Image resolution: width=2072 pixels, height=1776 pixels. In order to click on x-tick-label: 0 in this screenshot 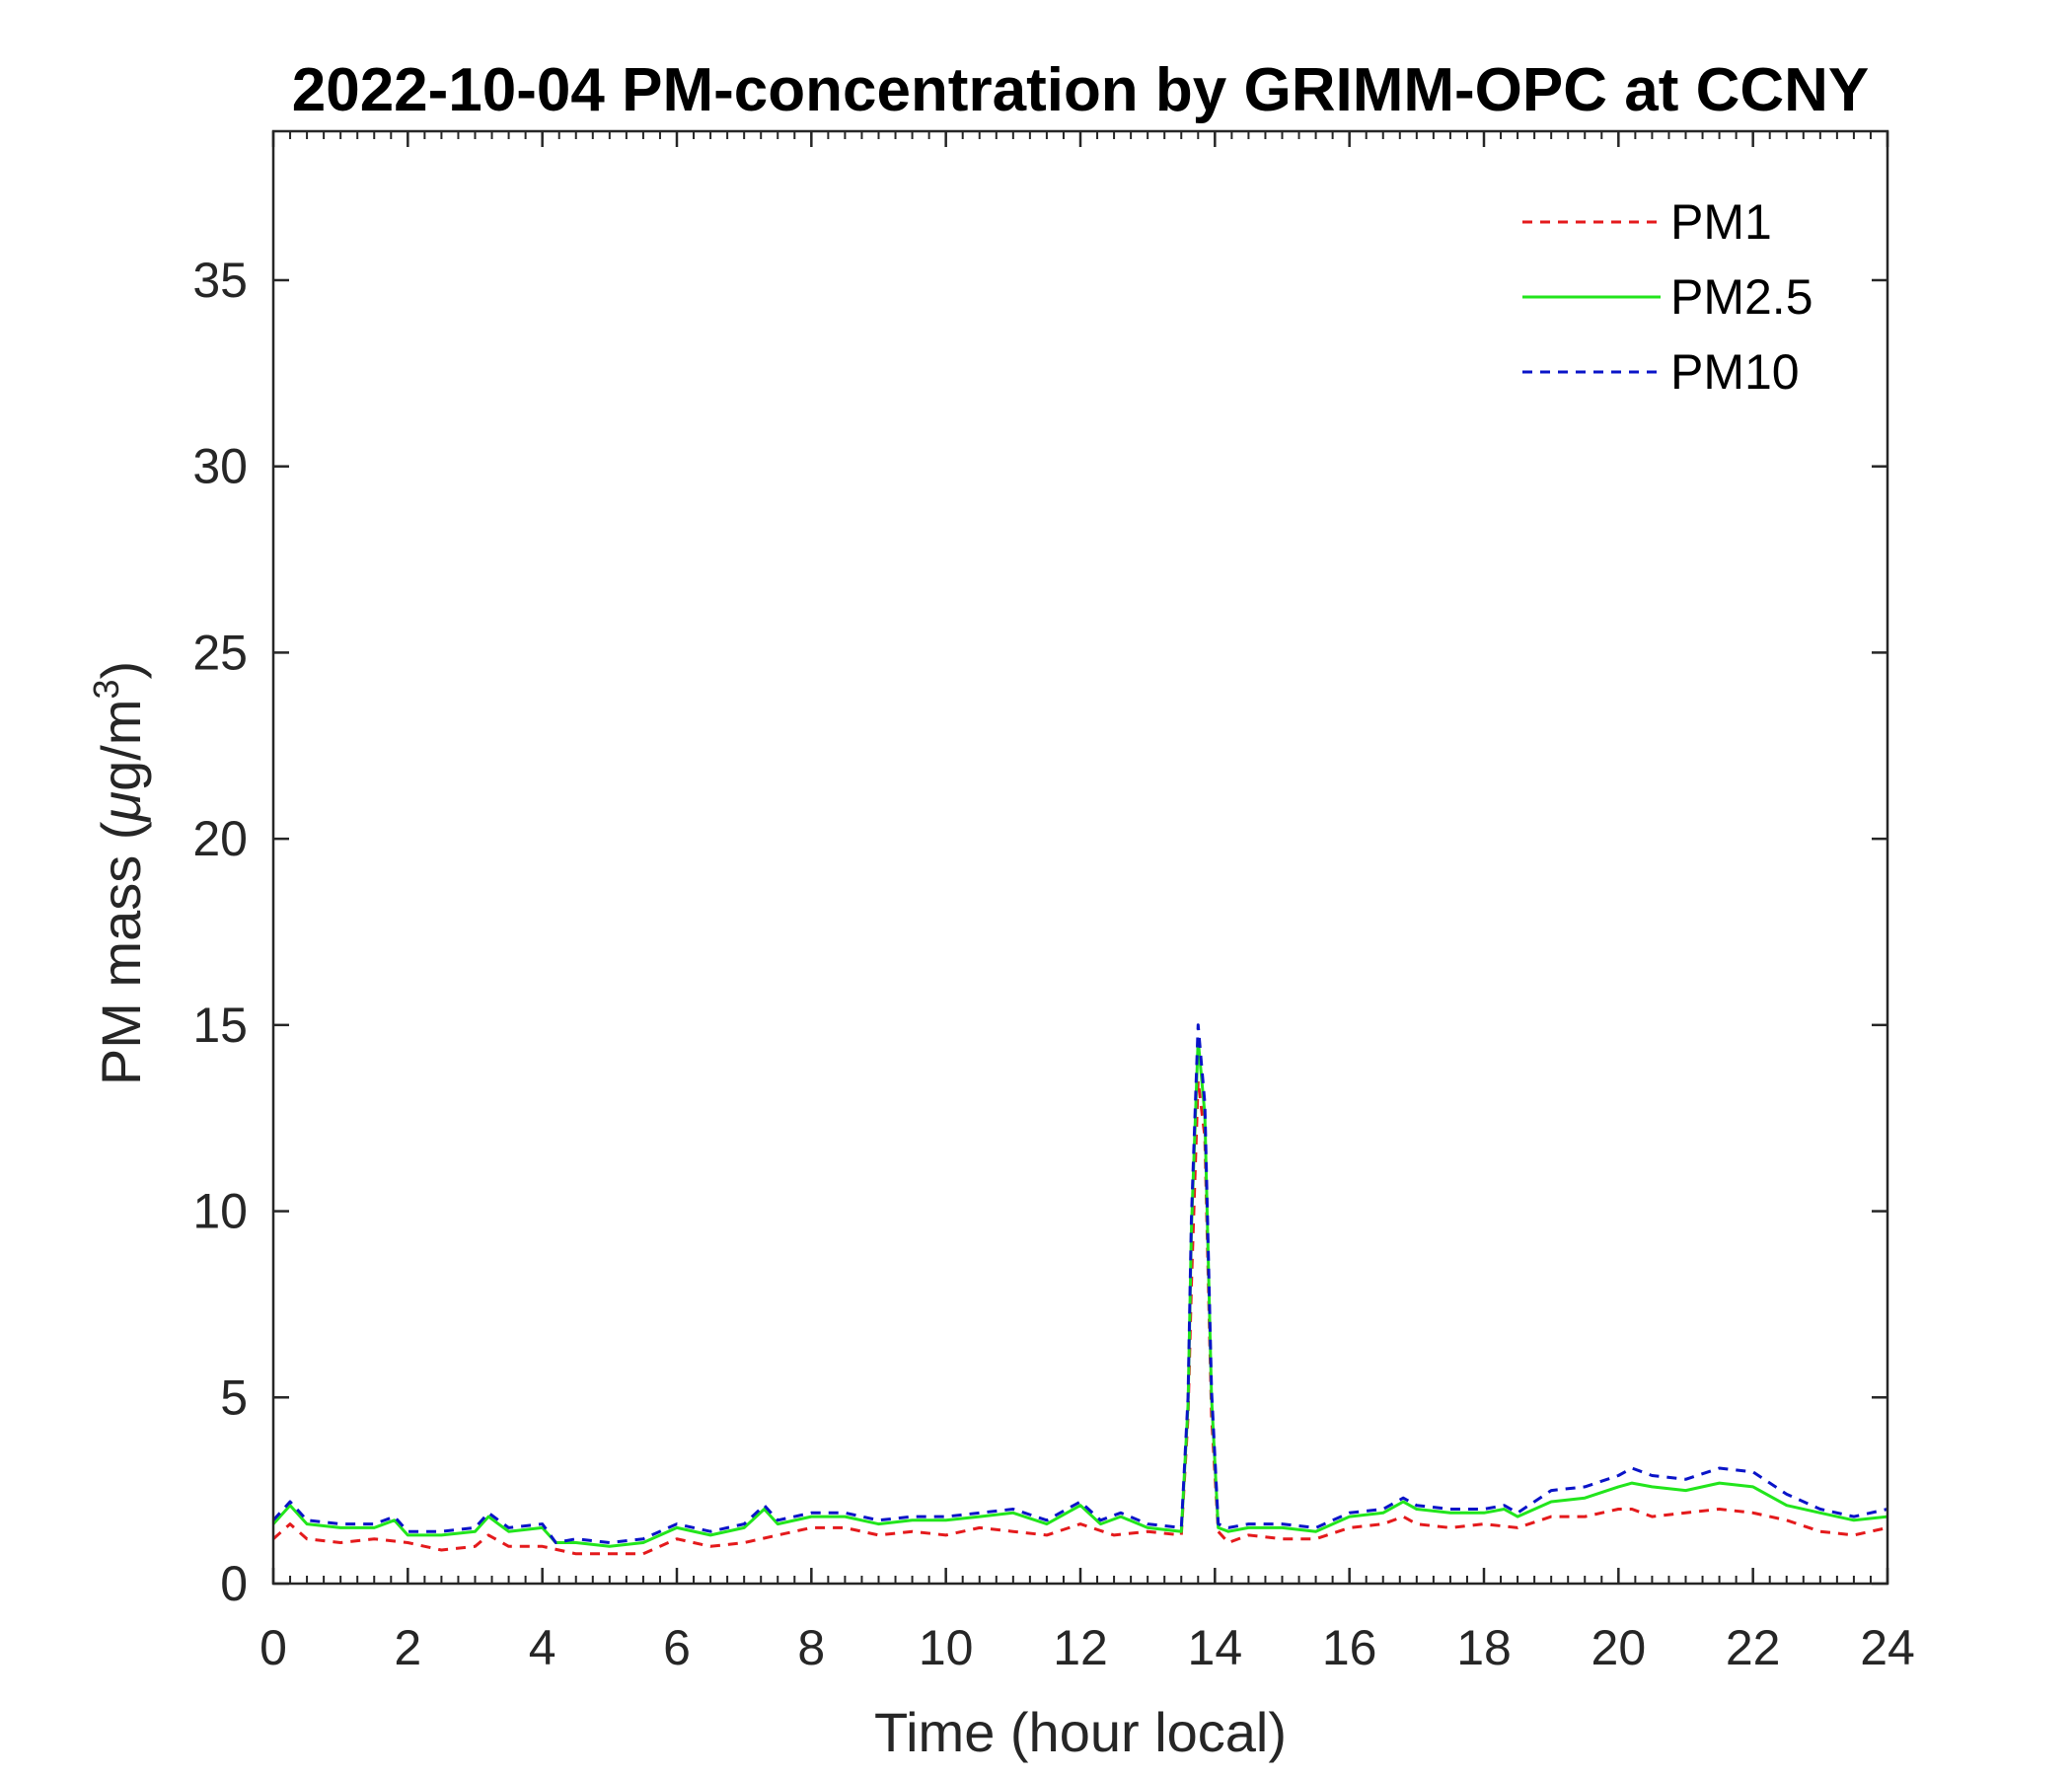, I will do `click(273, 1647)`.